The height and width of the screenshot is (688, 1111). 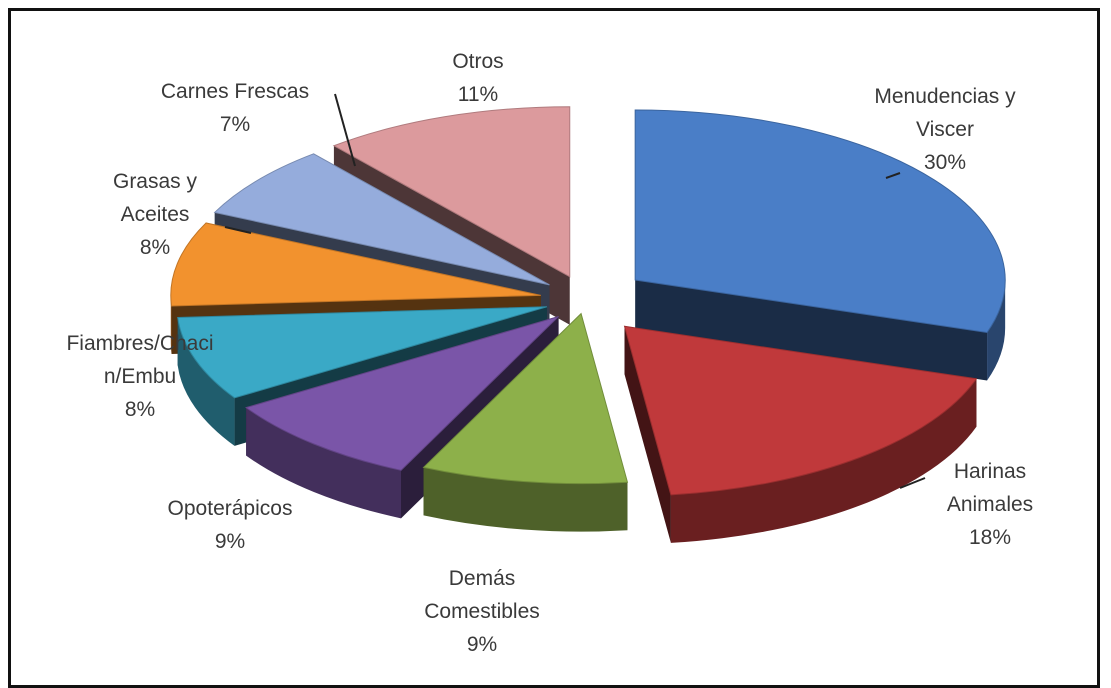 What do you see at coordinates (990, 471) in the screenshot?
I see `slice-label-line: Harinas` at bounding box center [990, 471].